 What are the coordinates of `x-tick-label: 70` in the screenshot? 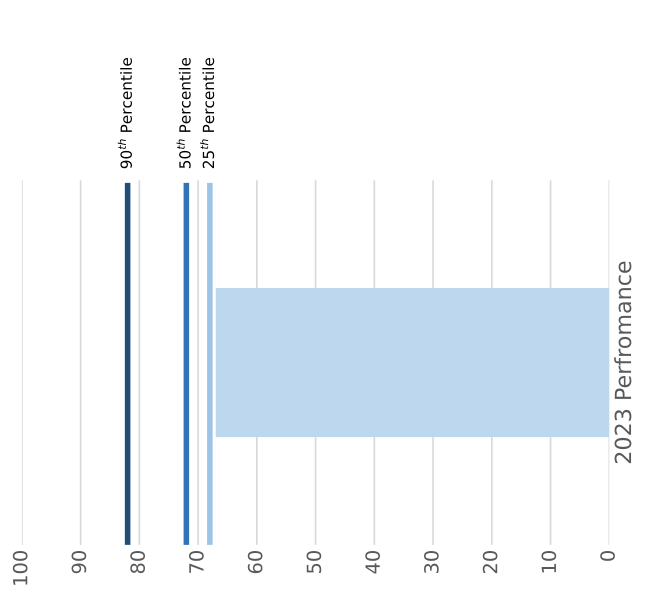 It's located at (196, 562).